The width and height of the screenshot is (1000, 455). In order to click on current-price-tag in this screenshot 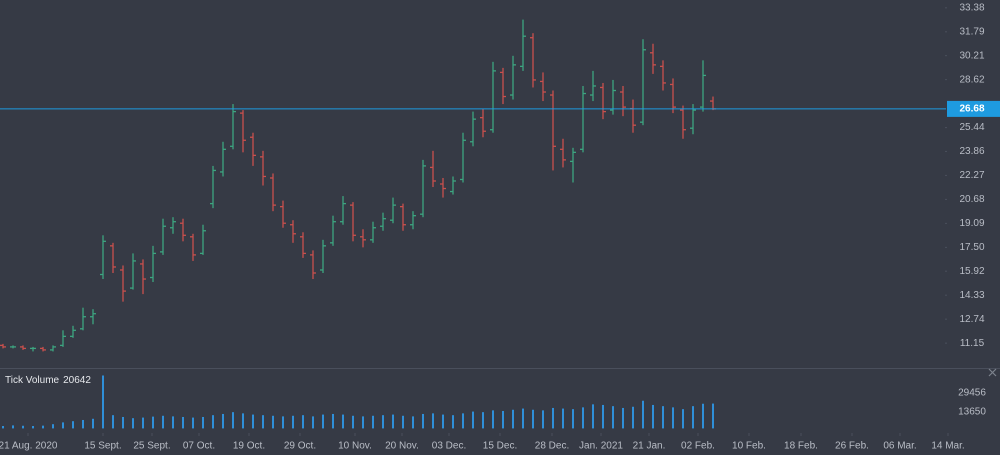, I will do `click(973, 108)`.